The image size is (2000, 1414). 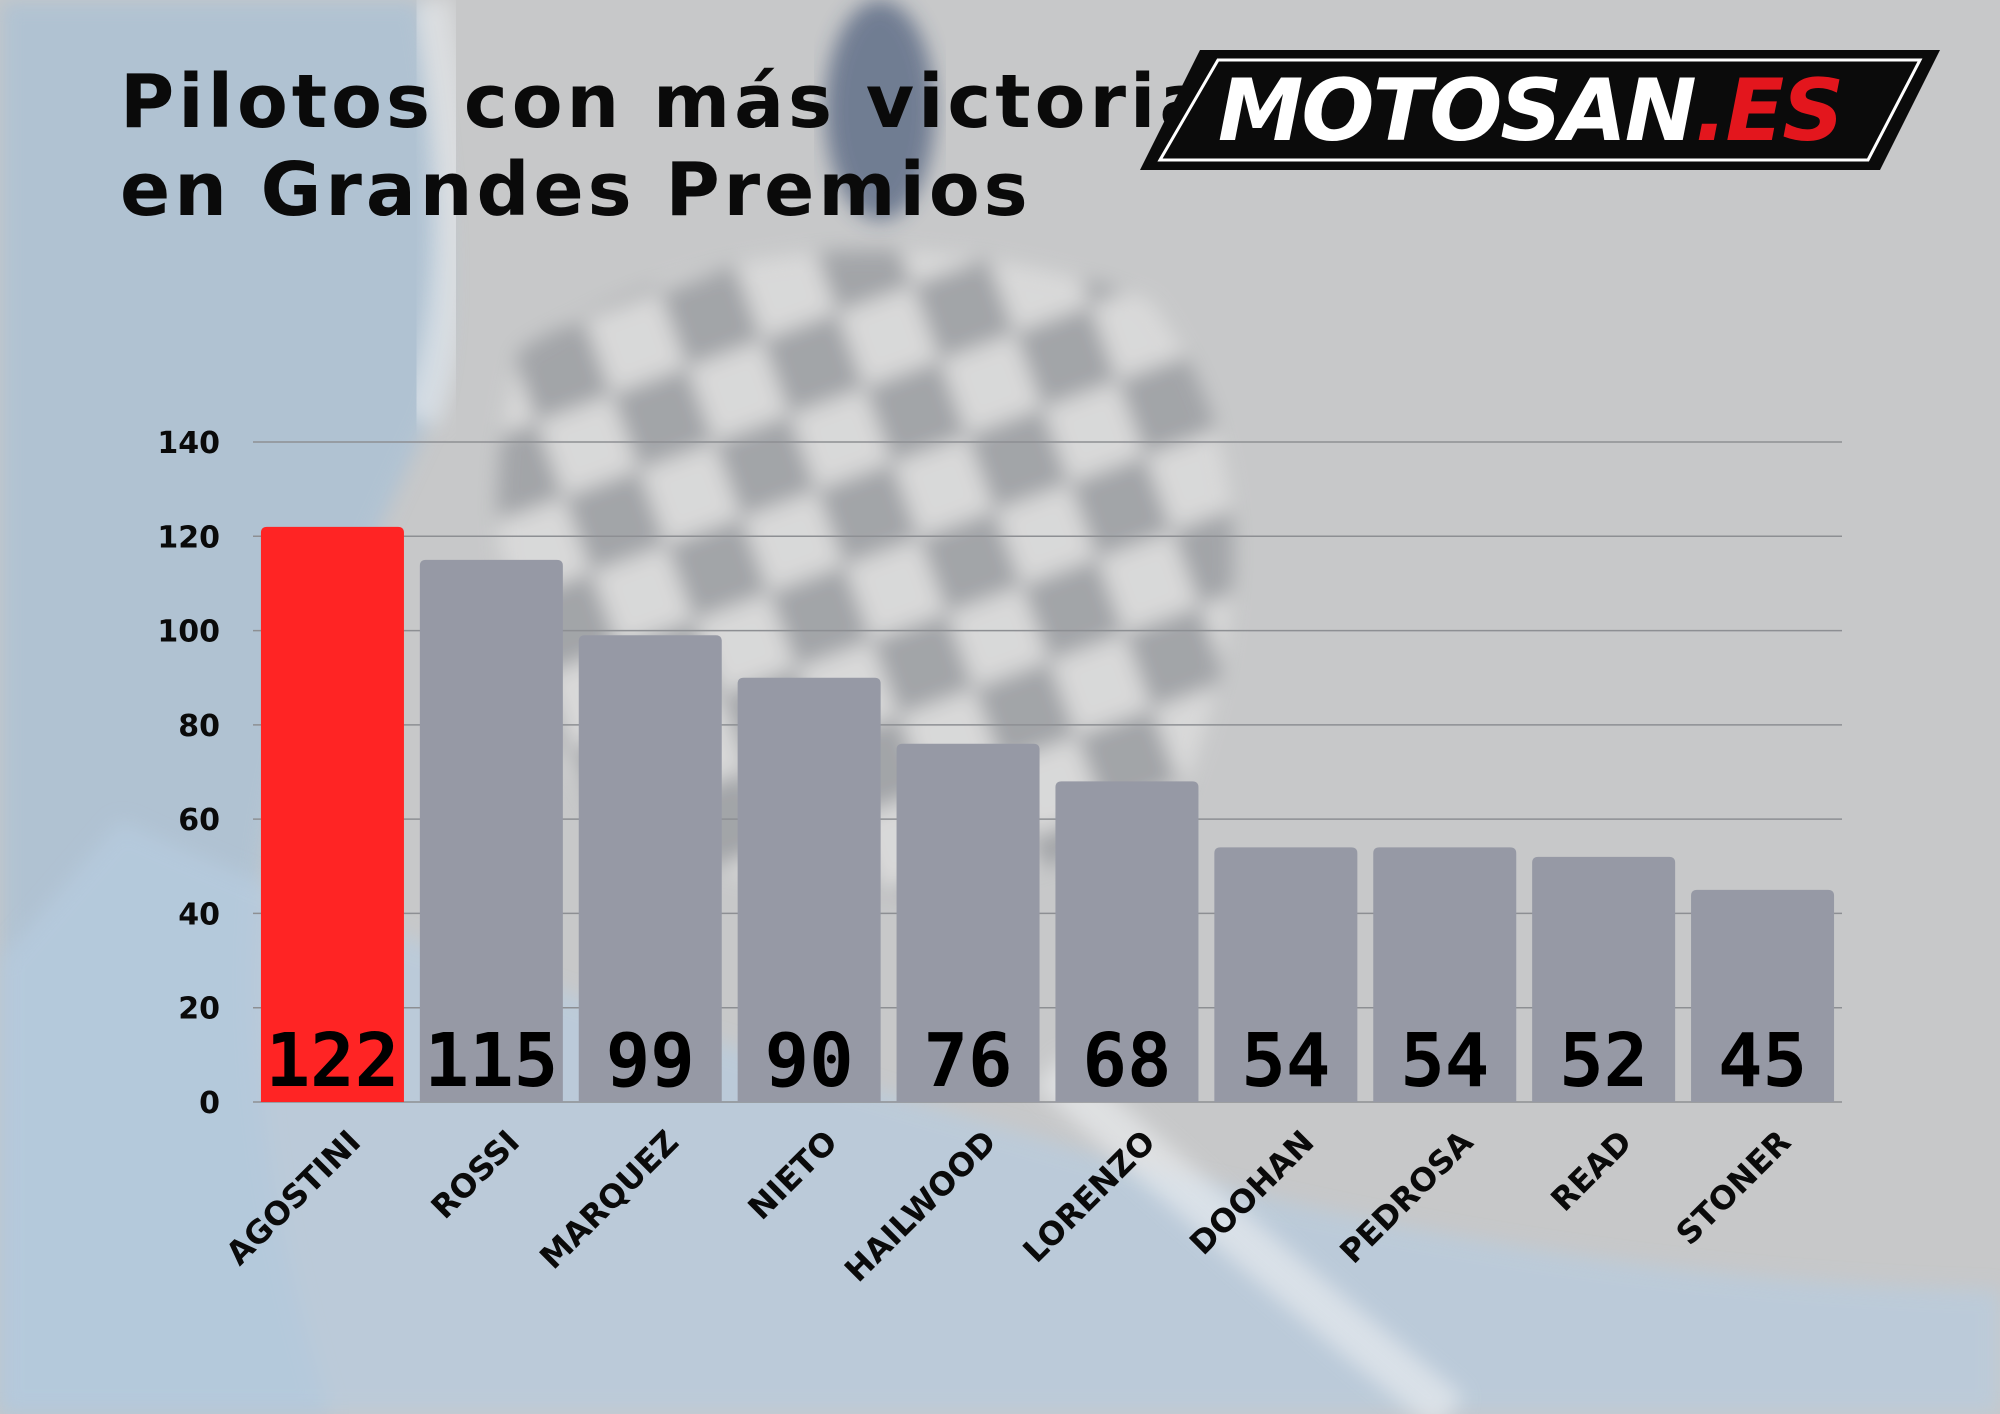 I want to click on x-tick-label: AGOSTINI, so click(x=293, y=1198).